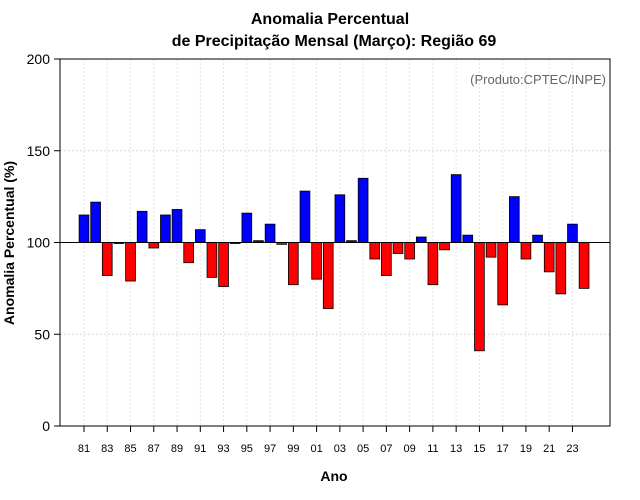  What do you see at coordinates (305, 216) in the screenshot?
I see `bar-2000` at bounding box center [305, 216].